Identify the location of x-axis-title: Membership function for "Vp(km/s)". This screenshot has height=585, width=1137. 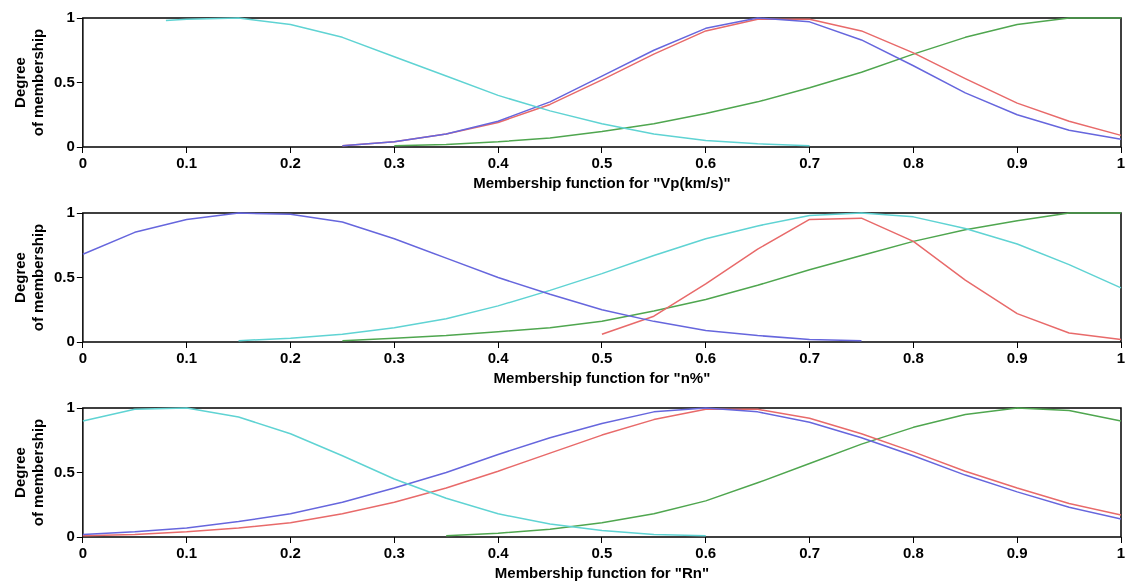
(602, 183).